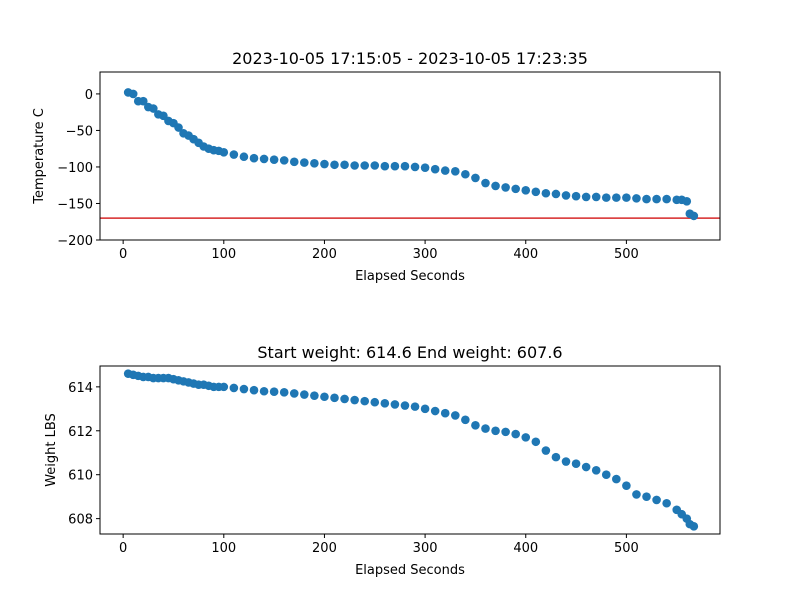  Describe the element at coordinates (223, 548) in the screenshot. I see `weight-x-tick-label: 100` at that location.